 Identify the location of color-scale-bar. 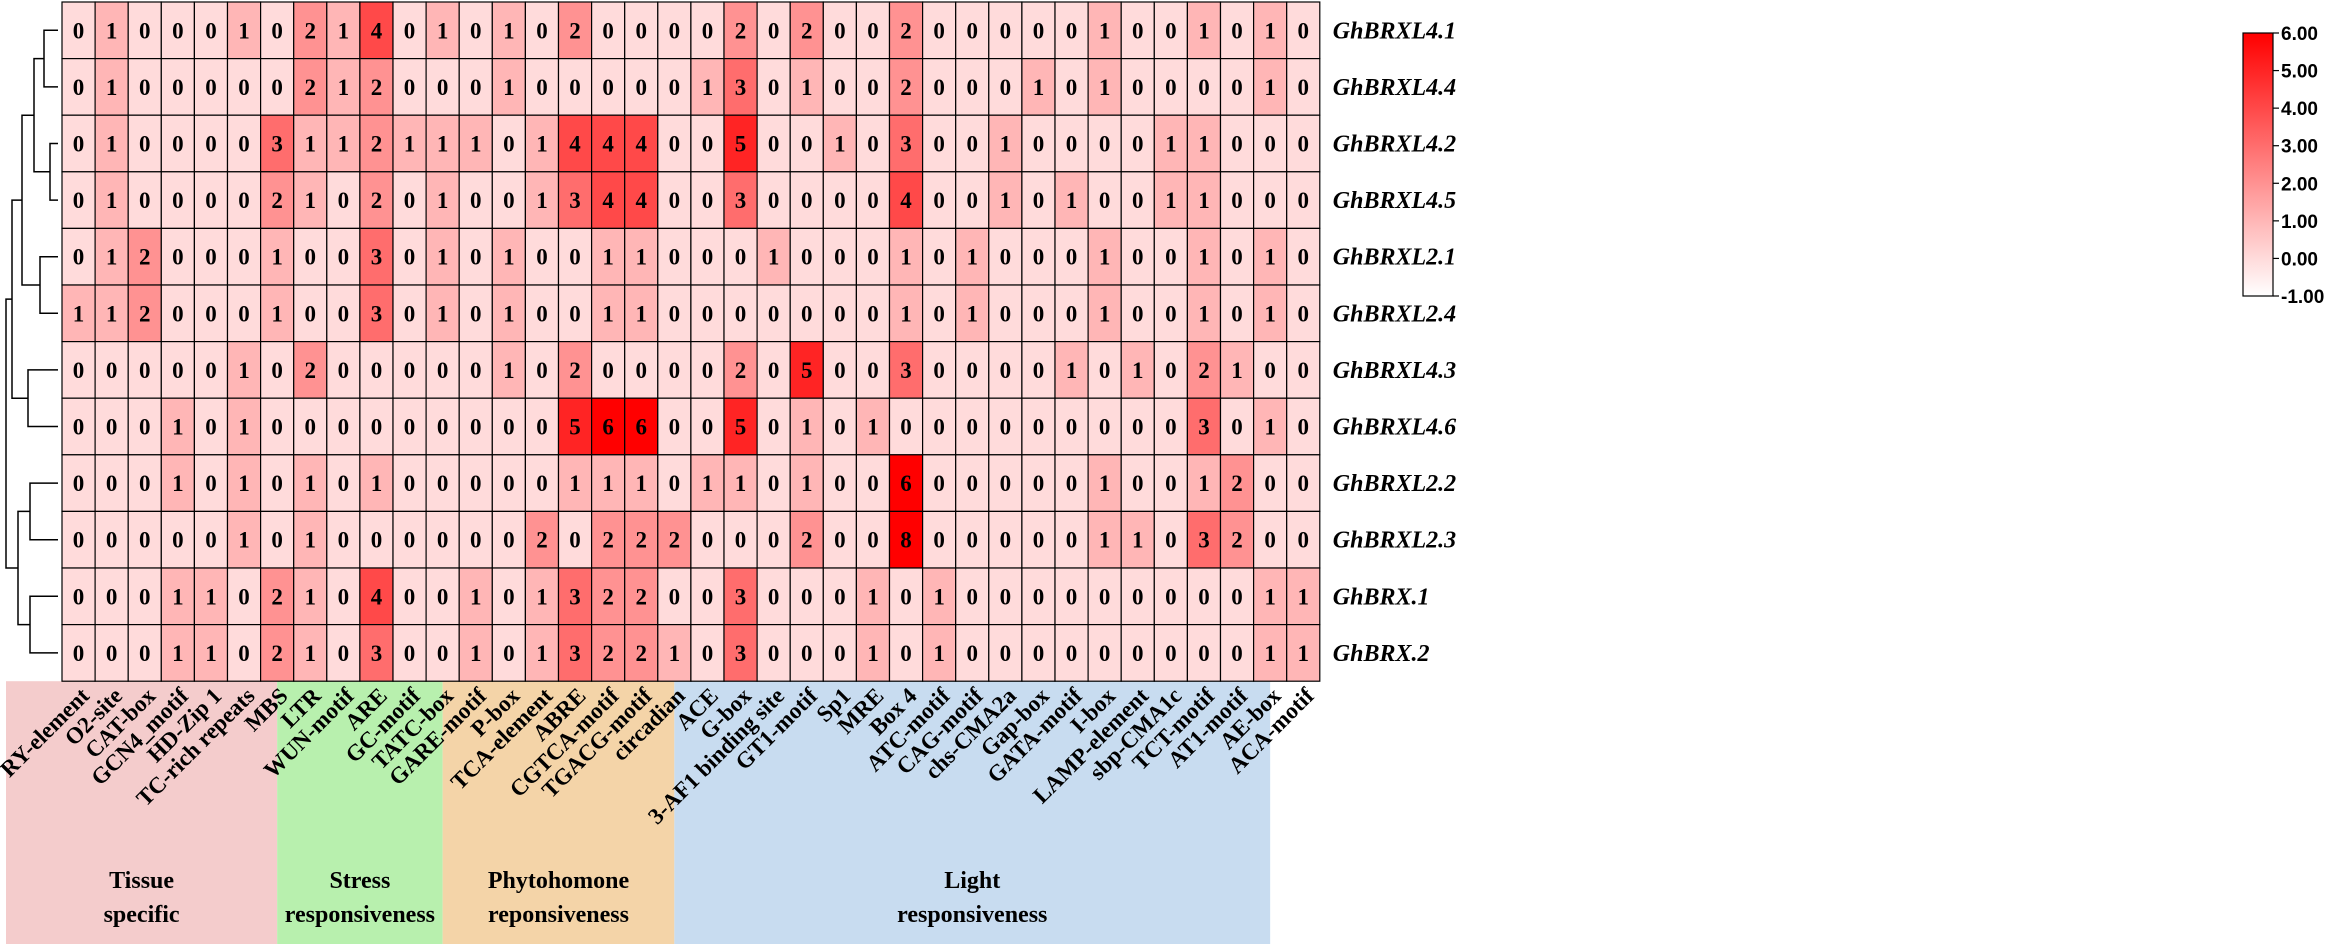
(2258, 164).